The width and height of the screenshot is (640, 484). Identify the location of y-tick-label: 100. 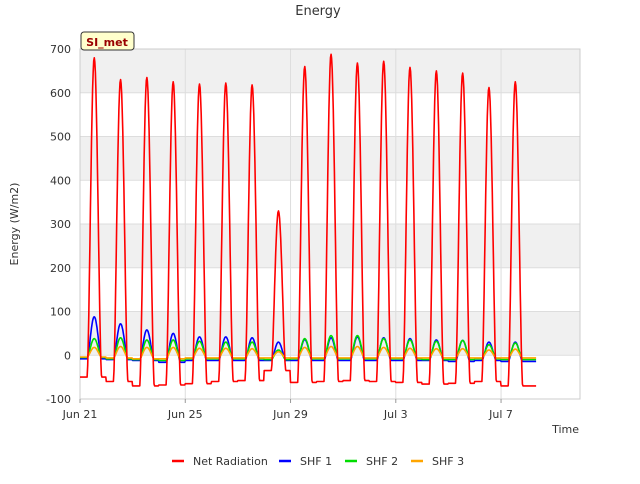
(60, 312).